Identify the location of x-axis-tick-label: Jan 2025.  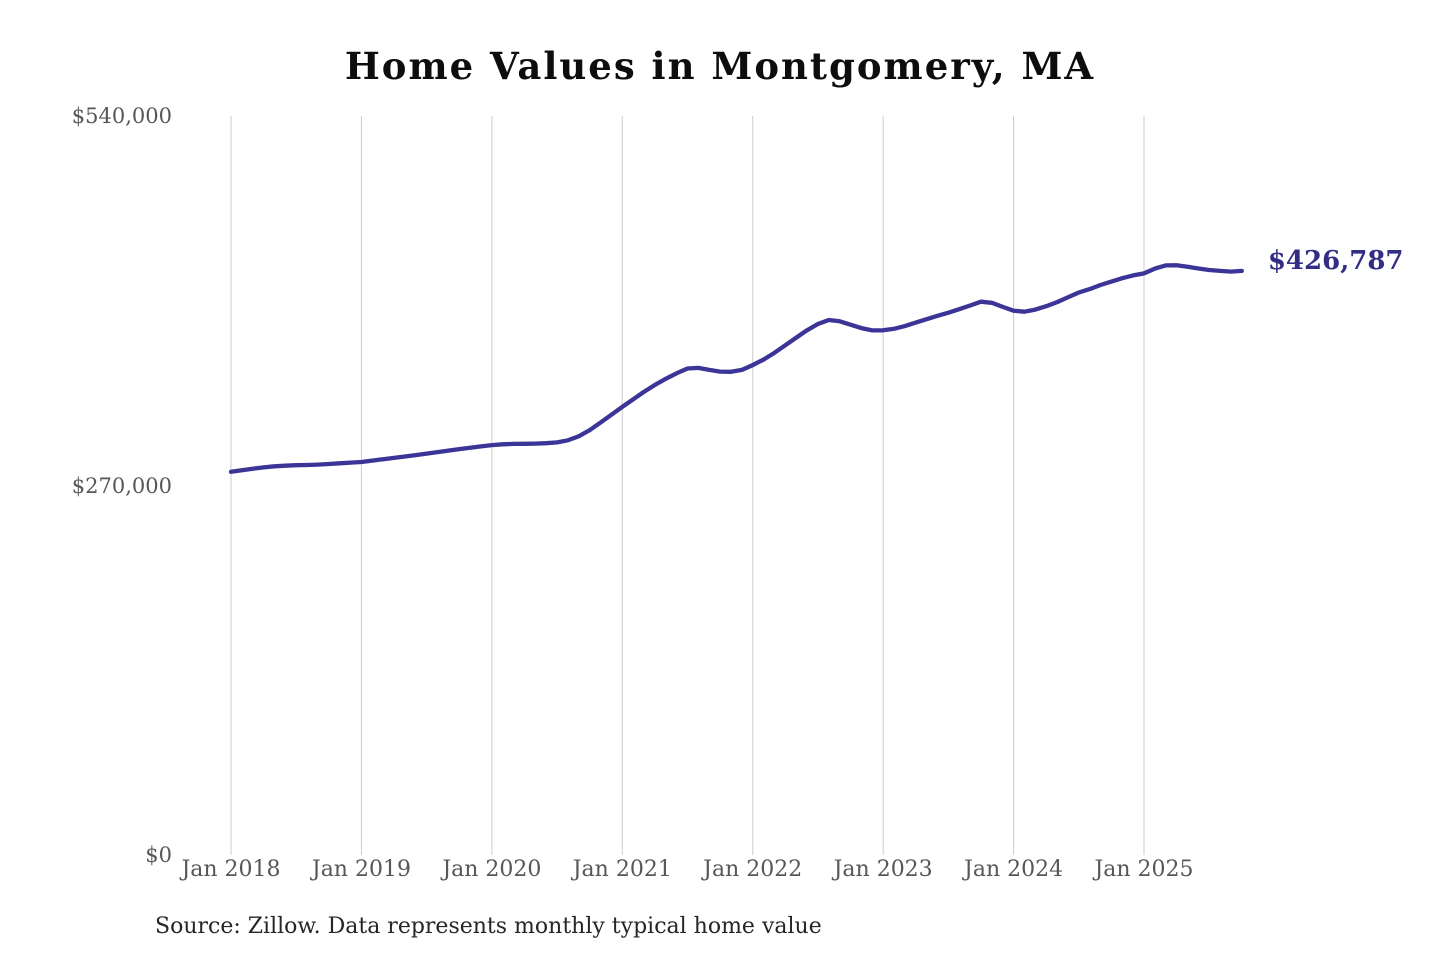
(1144, 869).